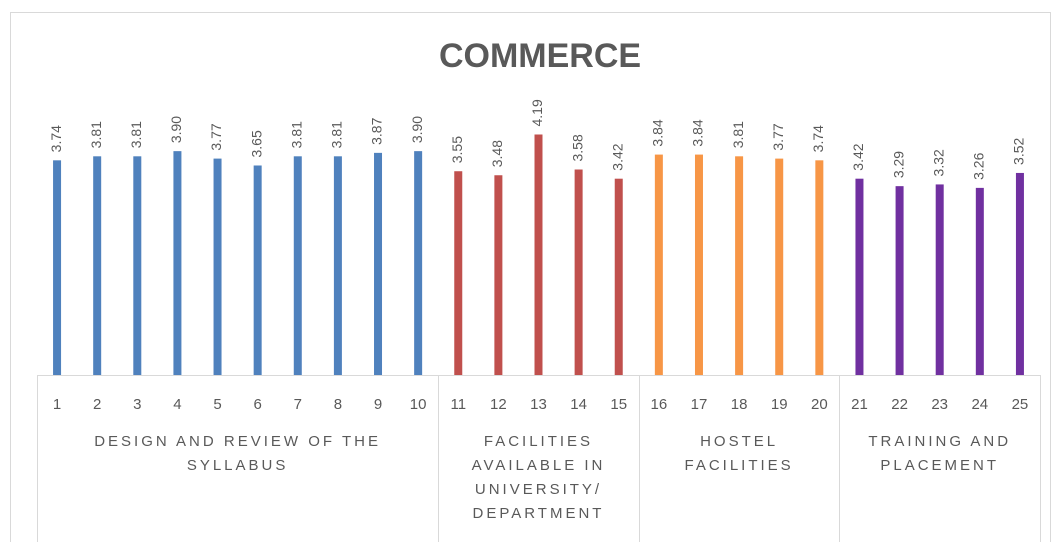 The image size is (1061, 542). Describe the element at coordinates (498, 404) in the screenshot. I see `x-tick-label: 12` at that location.